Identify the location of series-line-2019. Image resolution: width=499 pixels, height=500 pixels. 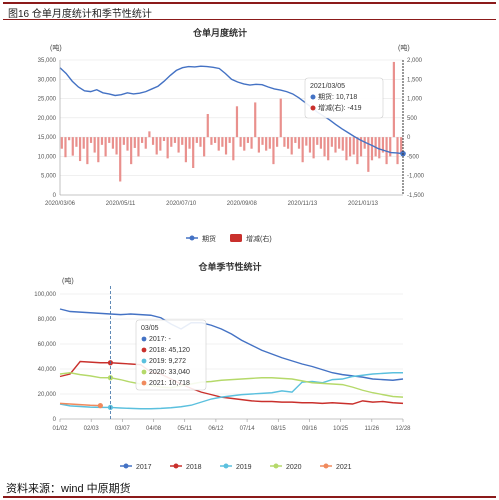
(231, 391).